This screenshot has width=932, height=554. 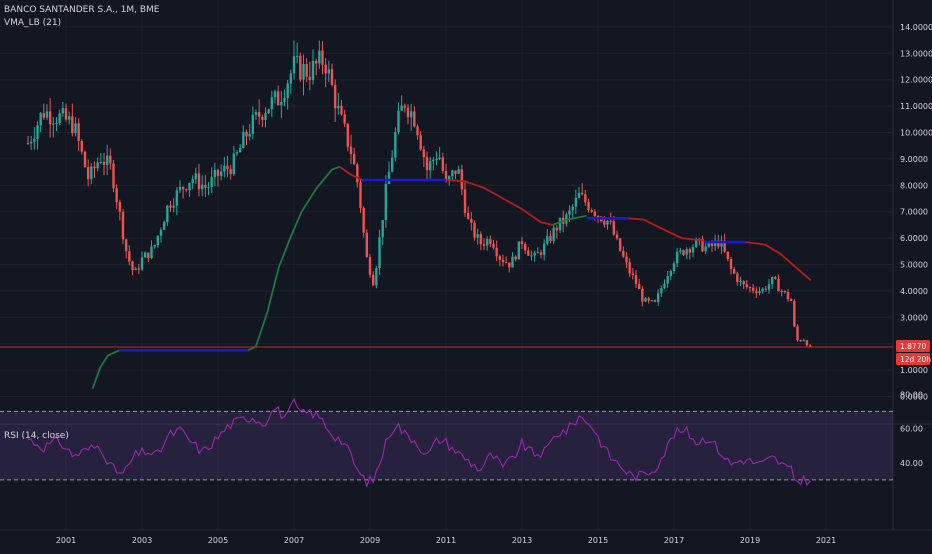 I want to click on rsi-title: RSI (14, close), so click(x=36, y=436).